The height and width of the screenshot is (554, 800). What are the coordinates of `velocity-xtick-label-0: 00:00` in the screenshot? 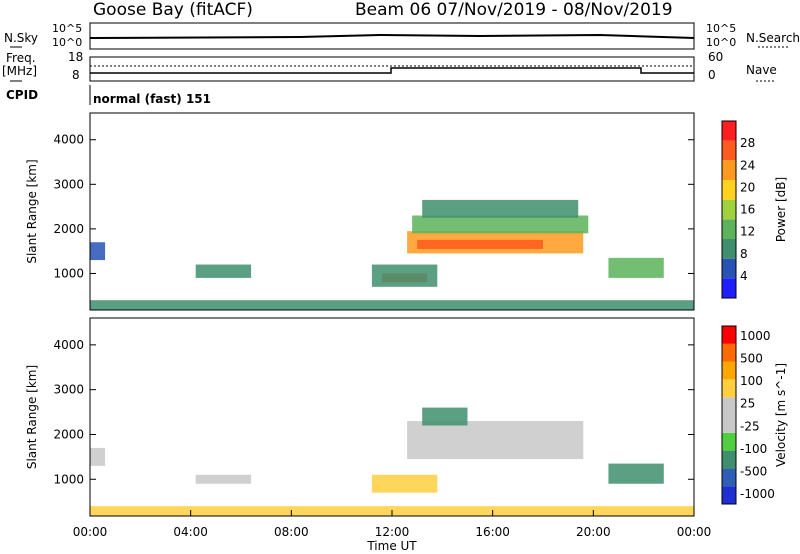 It's located at (90, 532).